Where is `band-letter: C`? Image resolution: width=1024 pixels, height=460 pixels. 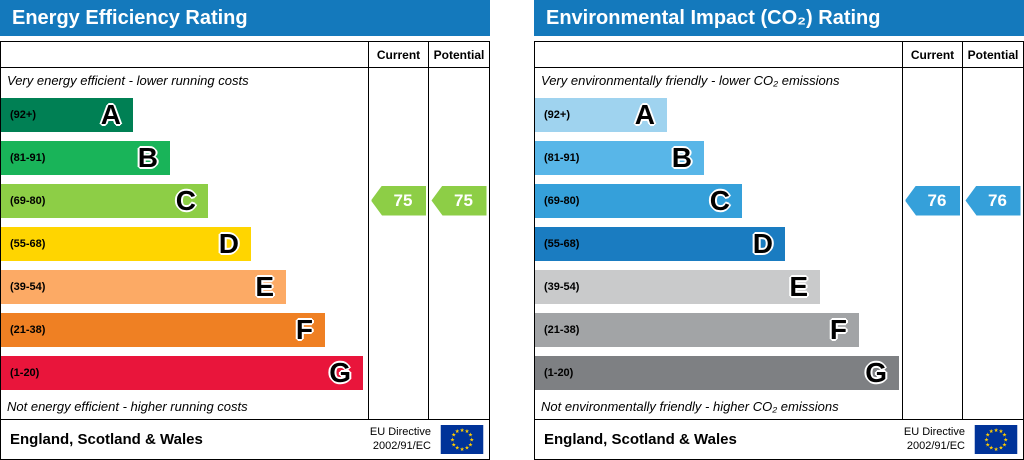
band-letter: C is located at coordinates (185, 200).